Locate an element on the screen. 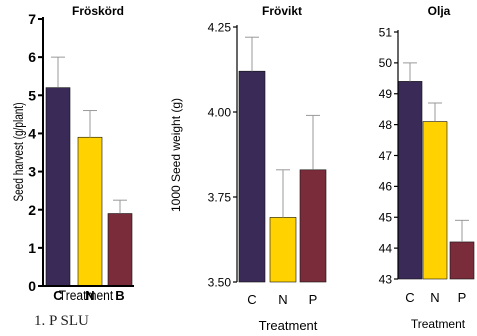 The height and width of the screenshot is (336, 477). y-tick-label: 44 is located at coordinates (386, 248).